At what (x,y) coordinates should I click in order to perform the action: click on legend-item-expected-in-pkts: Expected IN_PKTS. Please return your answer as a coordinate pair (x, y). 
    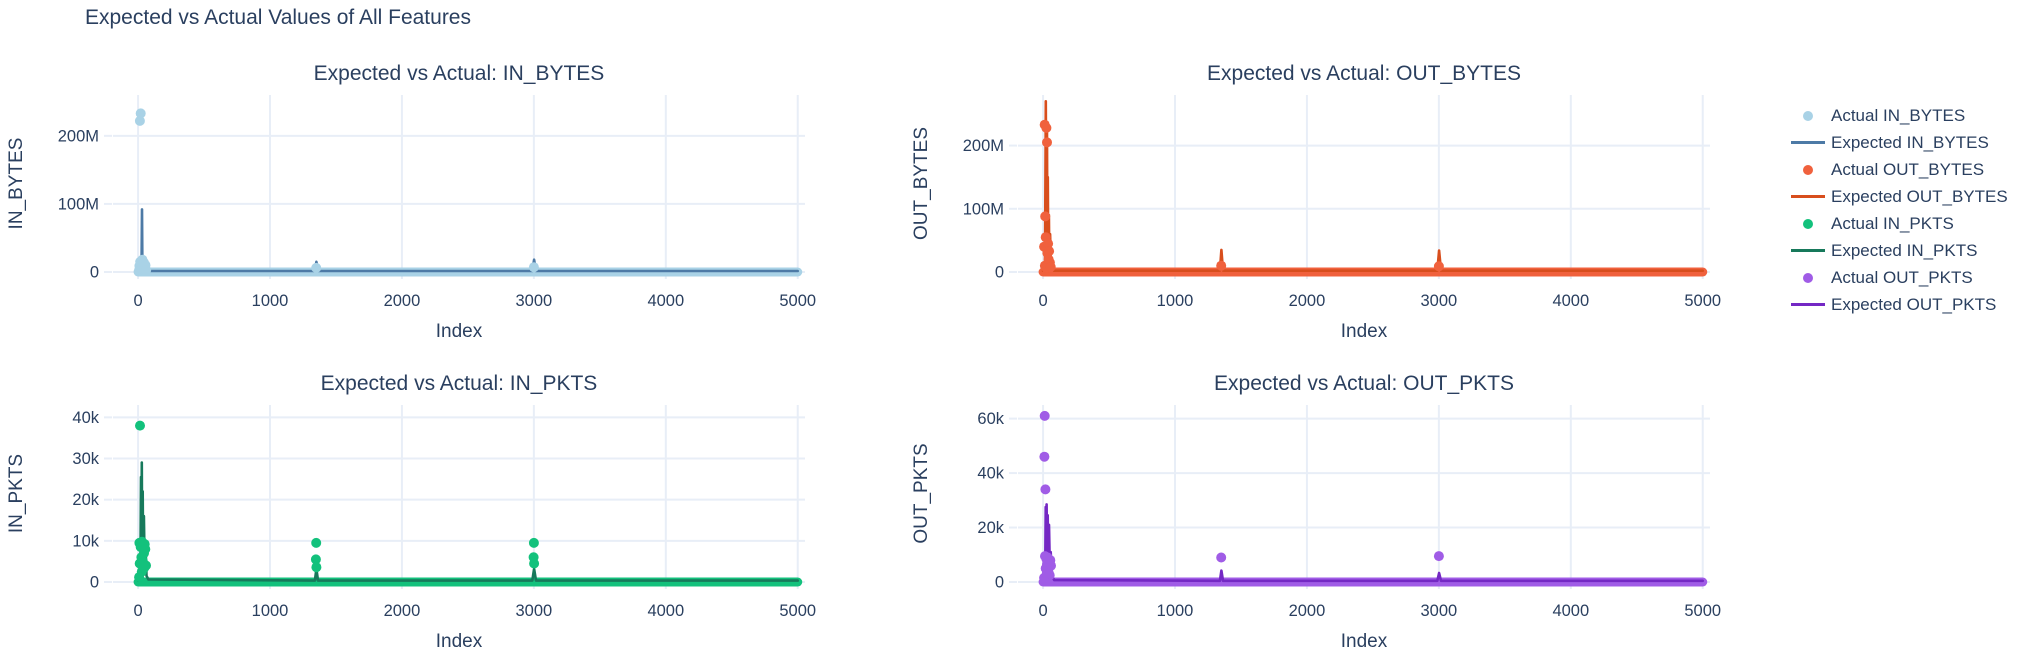
    Looking at the image, I should click on (1899, 250).